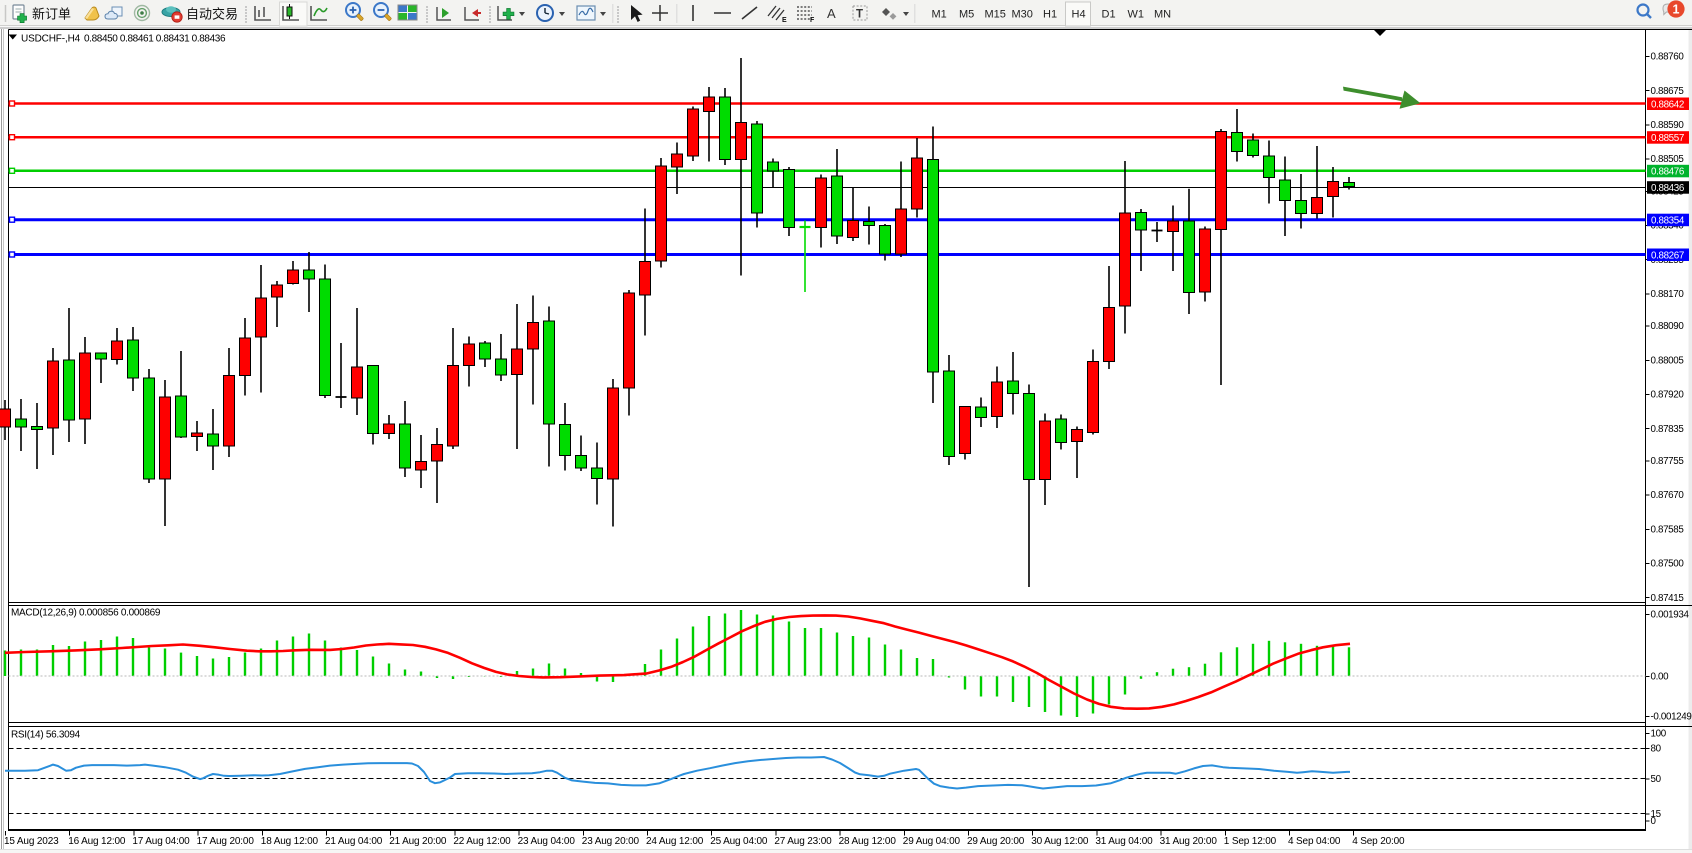 Image resolution: width=1692 pixels, height=853 pixels. Describe the element at coordinates (812, 20) in the screenshot. I see `svg-text: F` at that location.